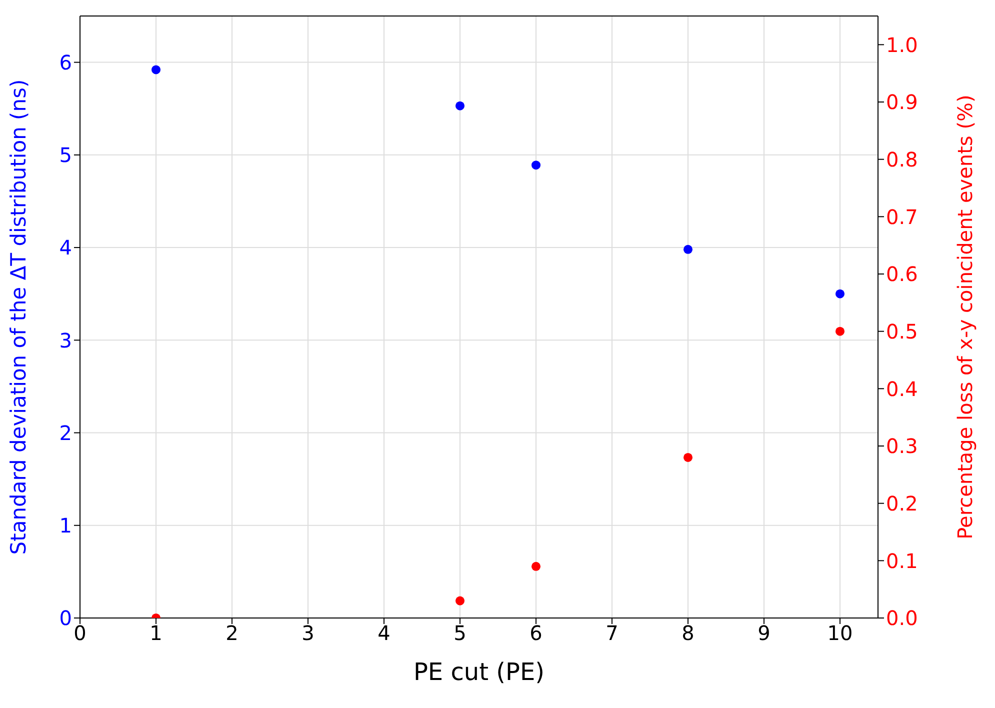 This screenshot has width=995, height=708. What do you see at coordinates (902, 618) in the screenshot?
I see `y2-tick-label: 0.0` at bounding box center [902, 618].